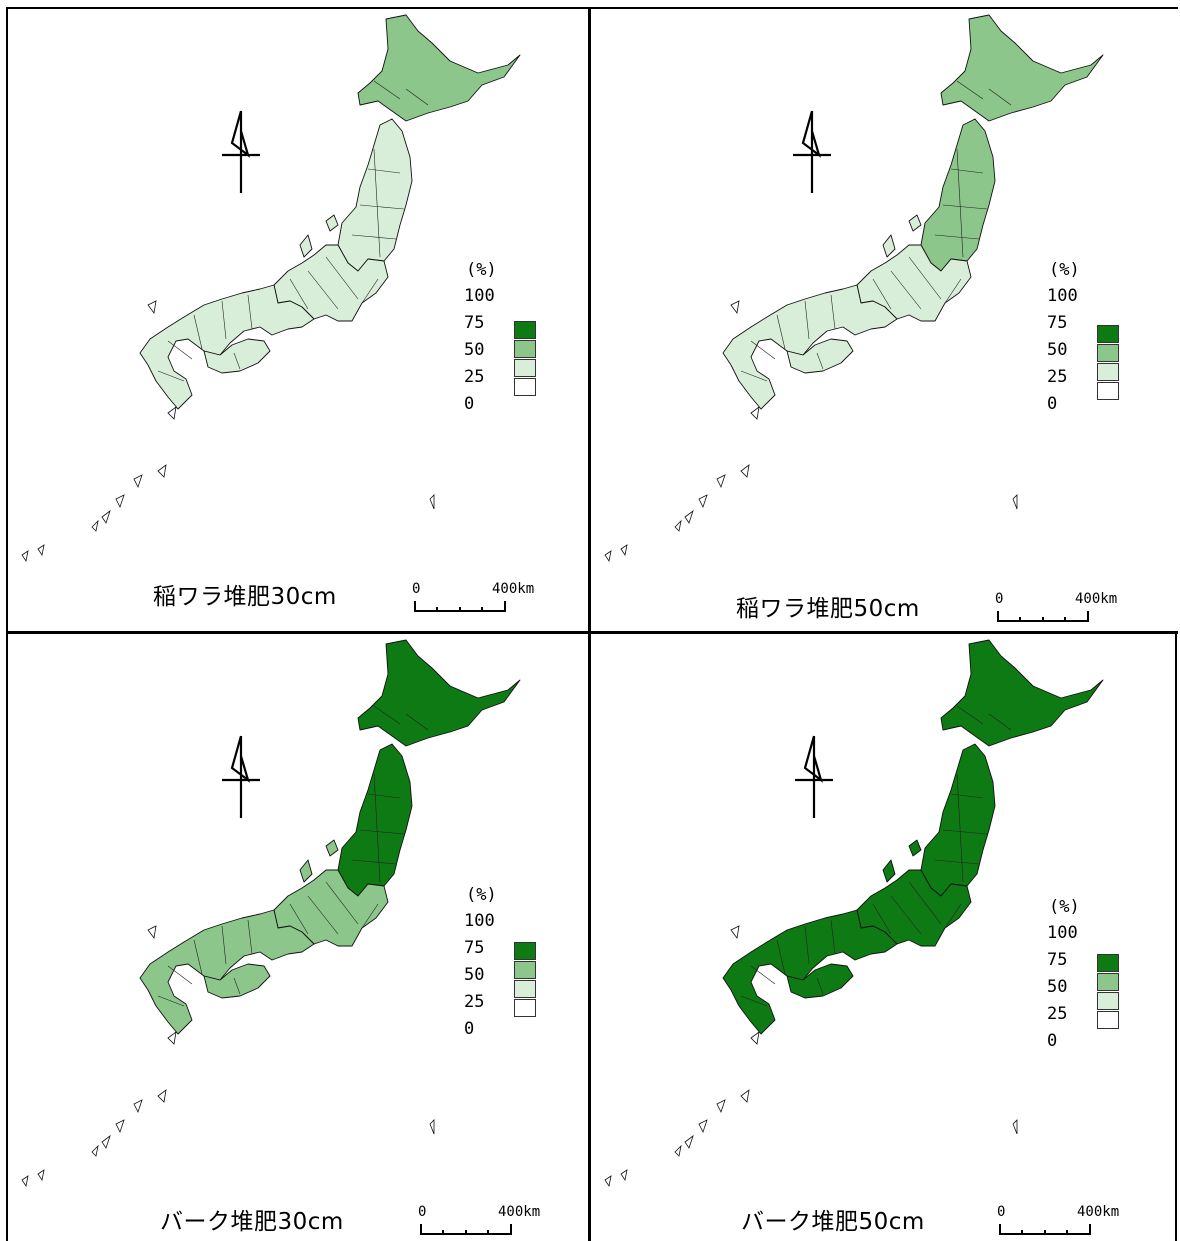 The height and width of the screenshot is (1241, 1180). I want to click on map-title: 稲ワラ堆肥50cm, so click(828, 609).